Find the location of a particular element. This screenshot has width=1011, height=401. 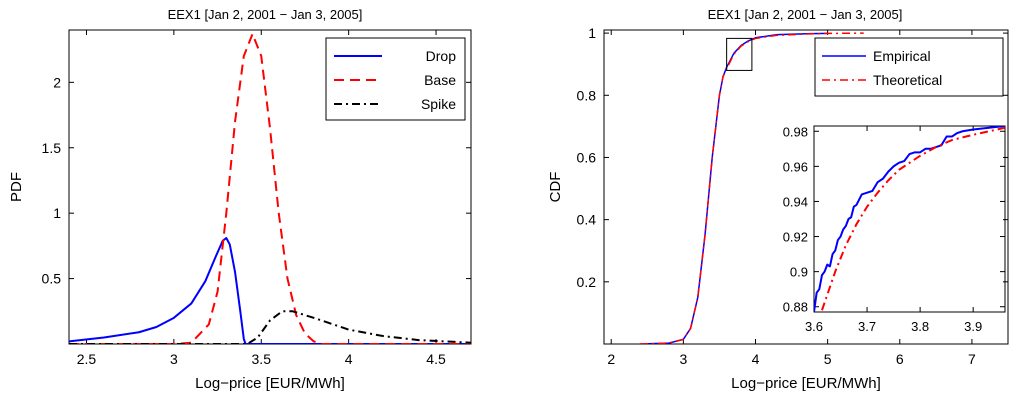

cdf-series-empirical is located at coordinates (734, 188).